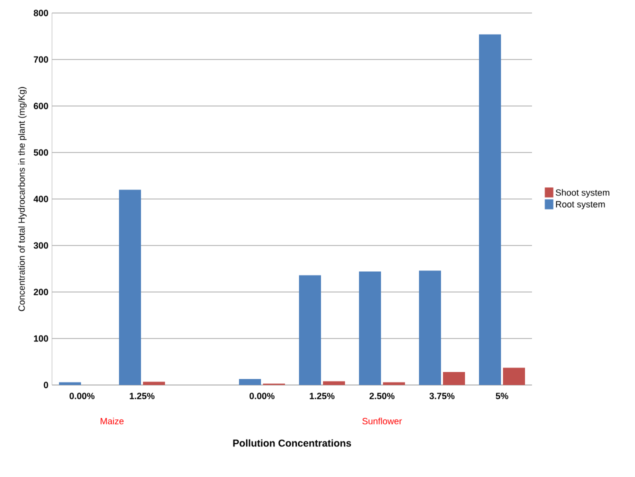  Describe the element at coordinates (583, 193) in the screenshot. I see `legend-label: Shoot system` at that location.